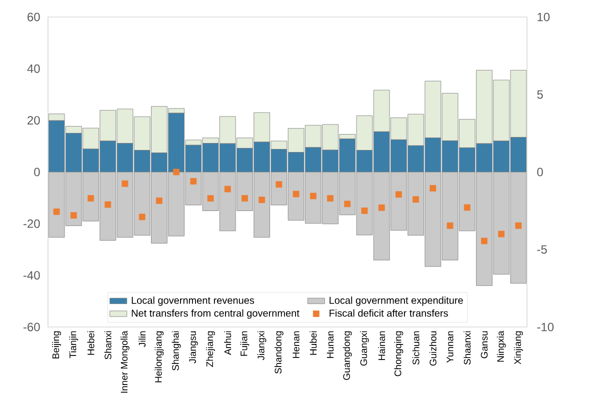  What do you see at coordinates (330, 344) in the screenshot?
I see `x-tick-label: Hunan` at bounding box center [330, 344].